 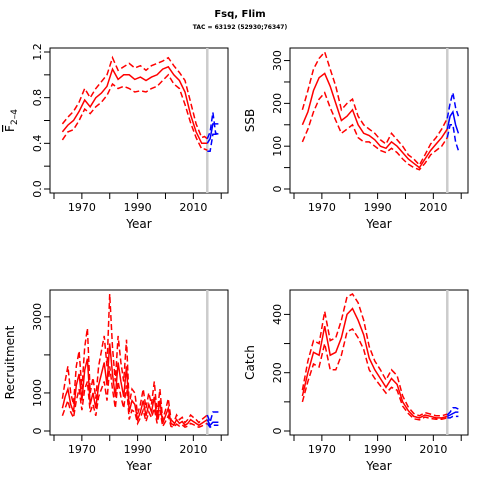 What do you see at coordinates (240, 27) in the screenshot?
I see `figure-subtitle: TAC = 63192 (52930;76347)` at bounding box center [240, 27].